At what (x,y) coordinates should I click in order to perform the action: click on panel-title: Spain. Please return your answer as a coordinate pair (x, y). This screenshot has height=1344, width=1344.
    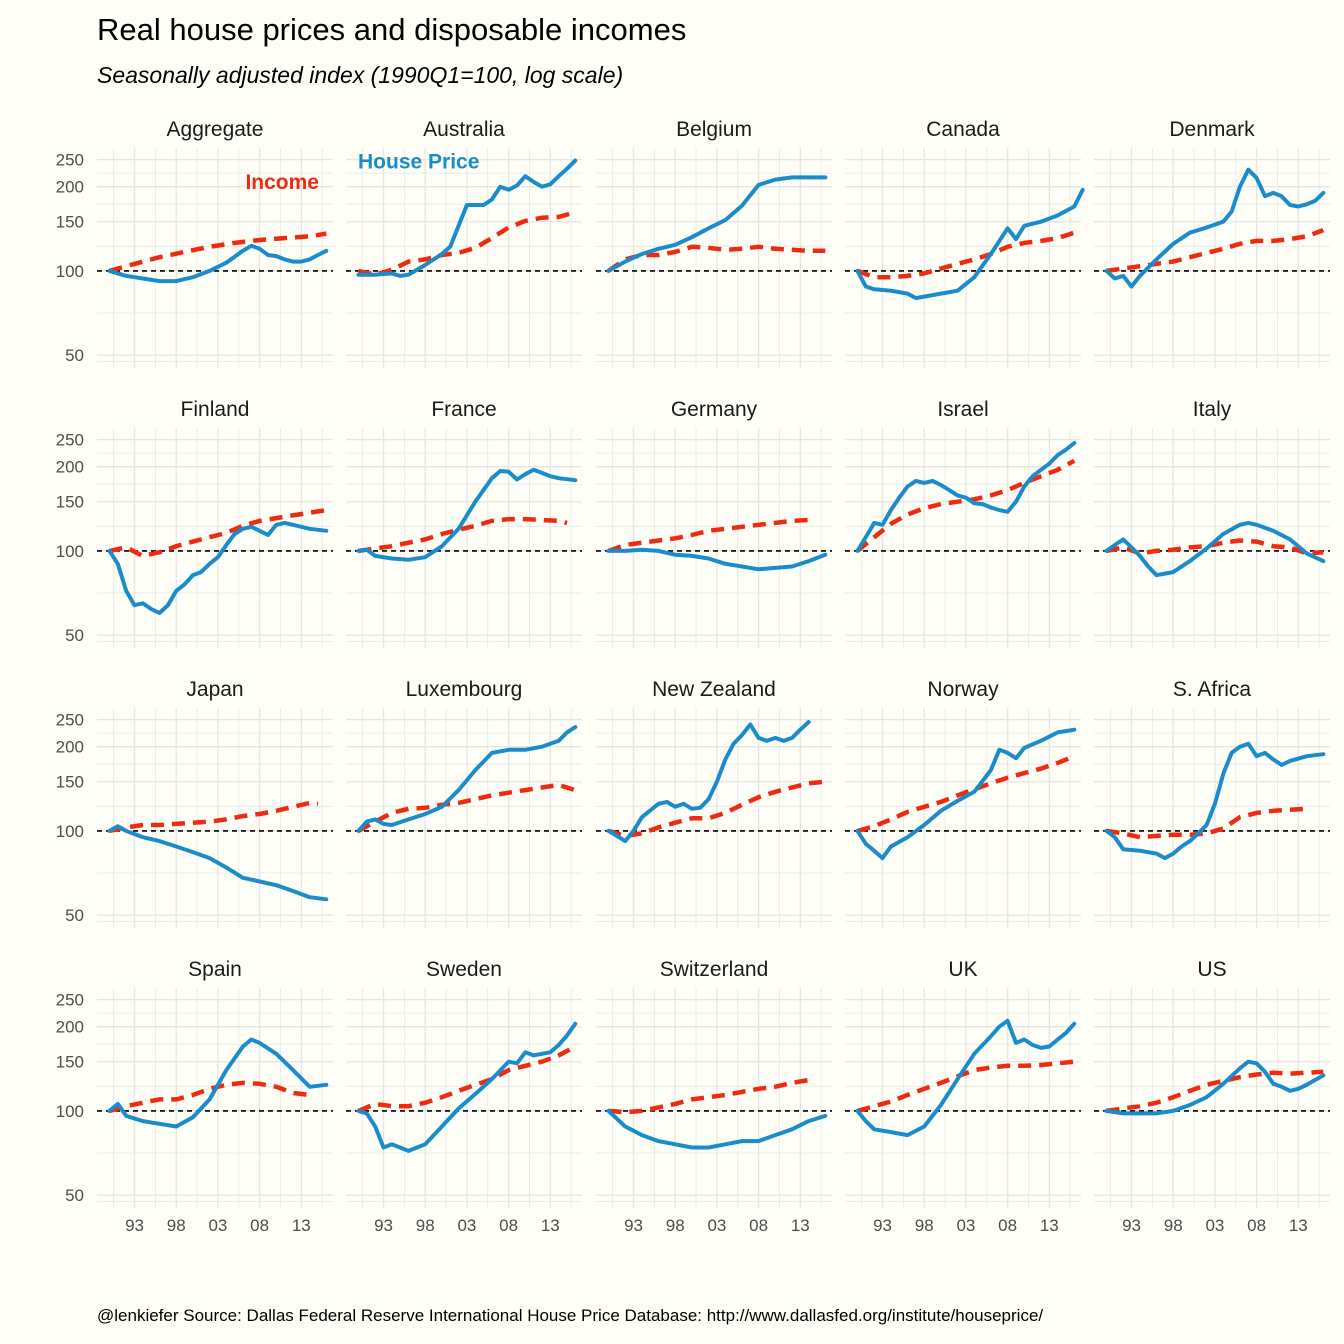
    Looking at the image, I should click on (215, 969).